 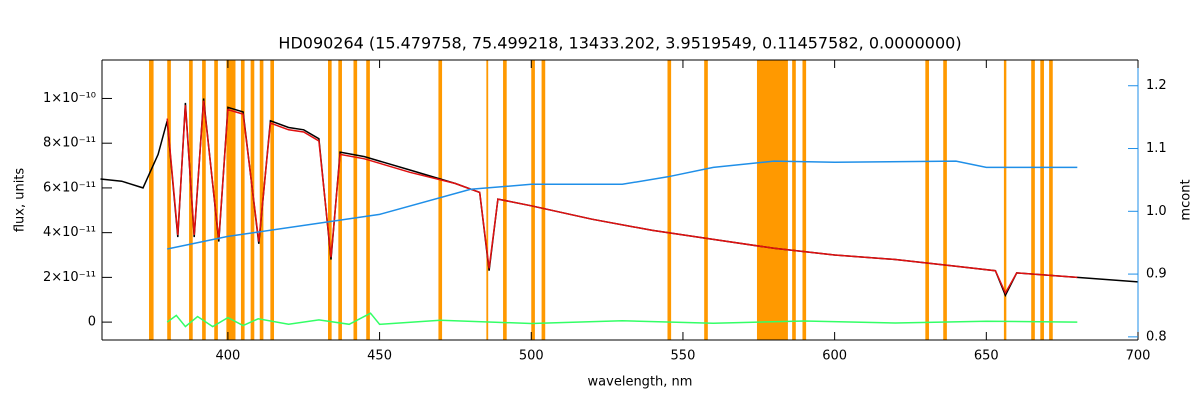 I want to click on y-axis-label: flux, units, so click(x=20, y=200).